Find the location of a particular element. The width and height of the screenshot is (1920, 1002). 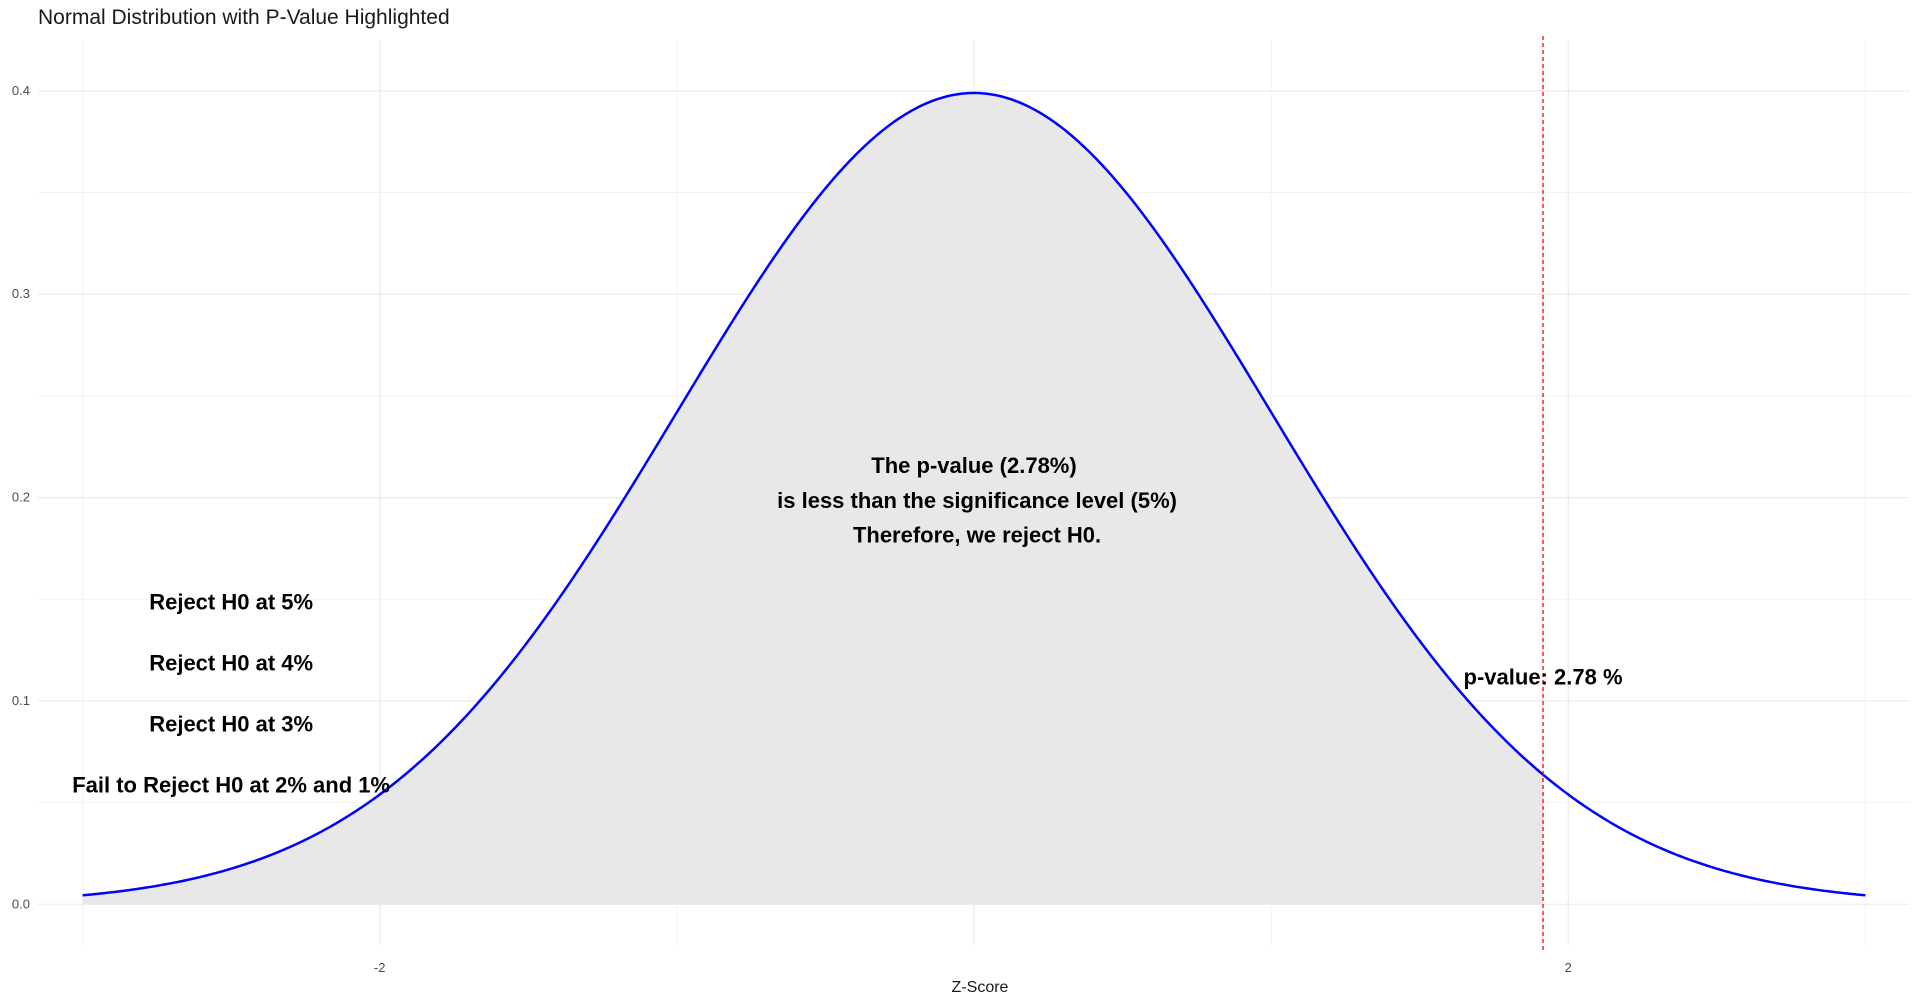

y-tick-labels: 0.0 0.1 0.2 0.3 0.4 is located at coordinates (21, 497).